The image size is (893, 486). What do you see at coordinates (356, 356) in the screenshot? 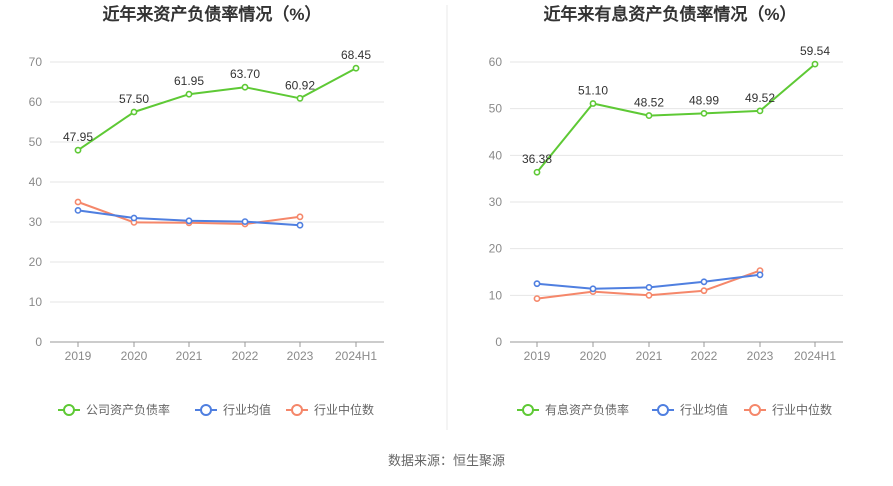
I see `chart1-x-tick-label: 2024H1` at bounding box center [356, 356].